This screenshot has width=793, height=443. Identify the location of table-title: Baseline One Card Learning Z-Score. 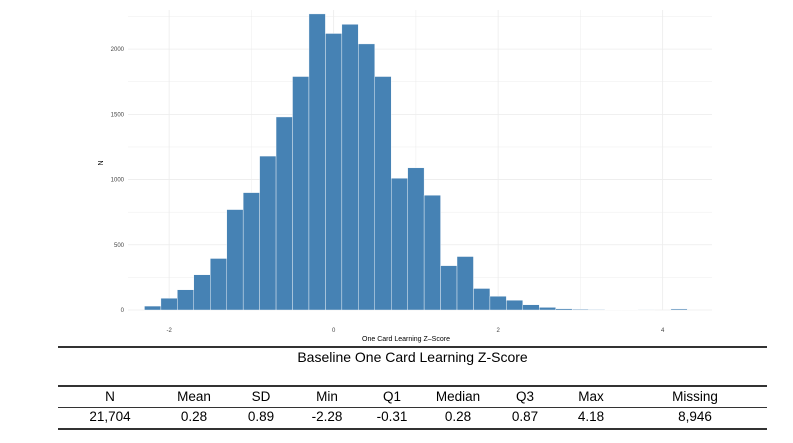
(412, 357).